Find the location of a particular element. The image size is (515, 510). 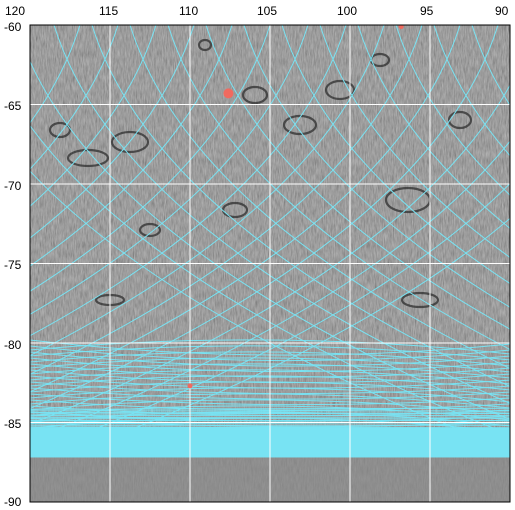

lon-tick-labels: 120 115 110 105 100 95 90 is located at coordinates (257, 11).